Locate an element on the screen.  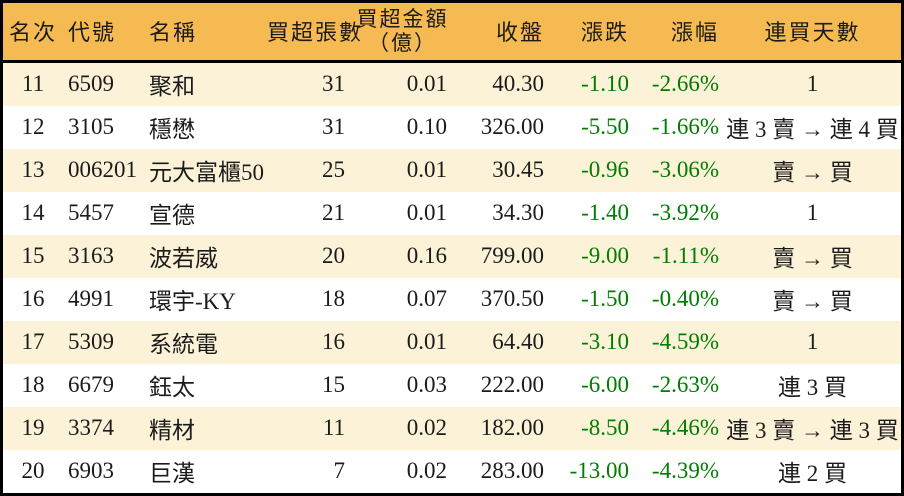
cell-close: 182.00 is located at coordinates (512, 428).